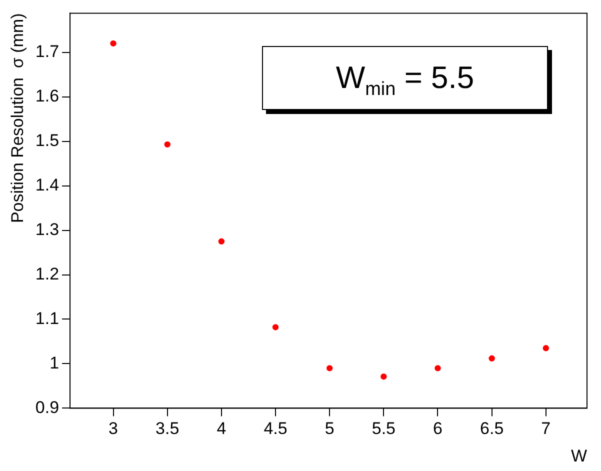  I want to click on x-tick-label: 5.5, so click(384, 428).